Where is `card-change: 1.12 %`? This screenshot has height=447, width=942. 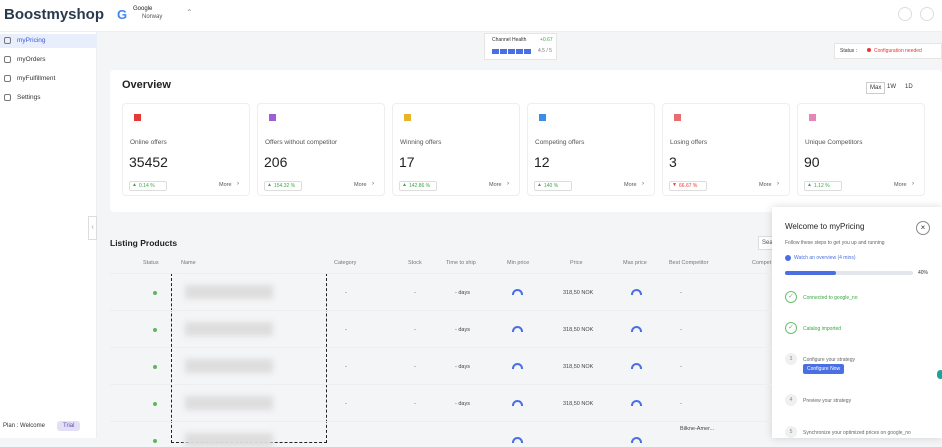
card-change: 1.12 % is located at coordinates (822, 186).